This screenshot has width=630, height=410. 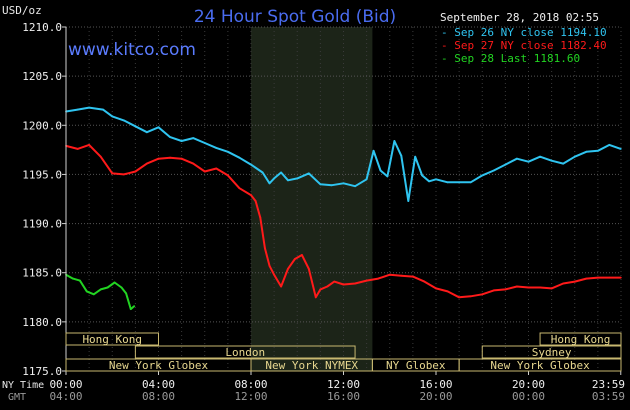 I want to click on y-axis-unit: USD/oz, so click(x=22, y=10).